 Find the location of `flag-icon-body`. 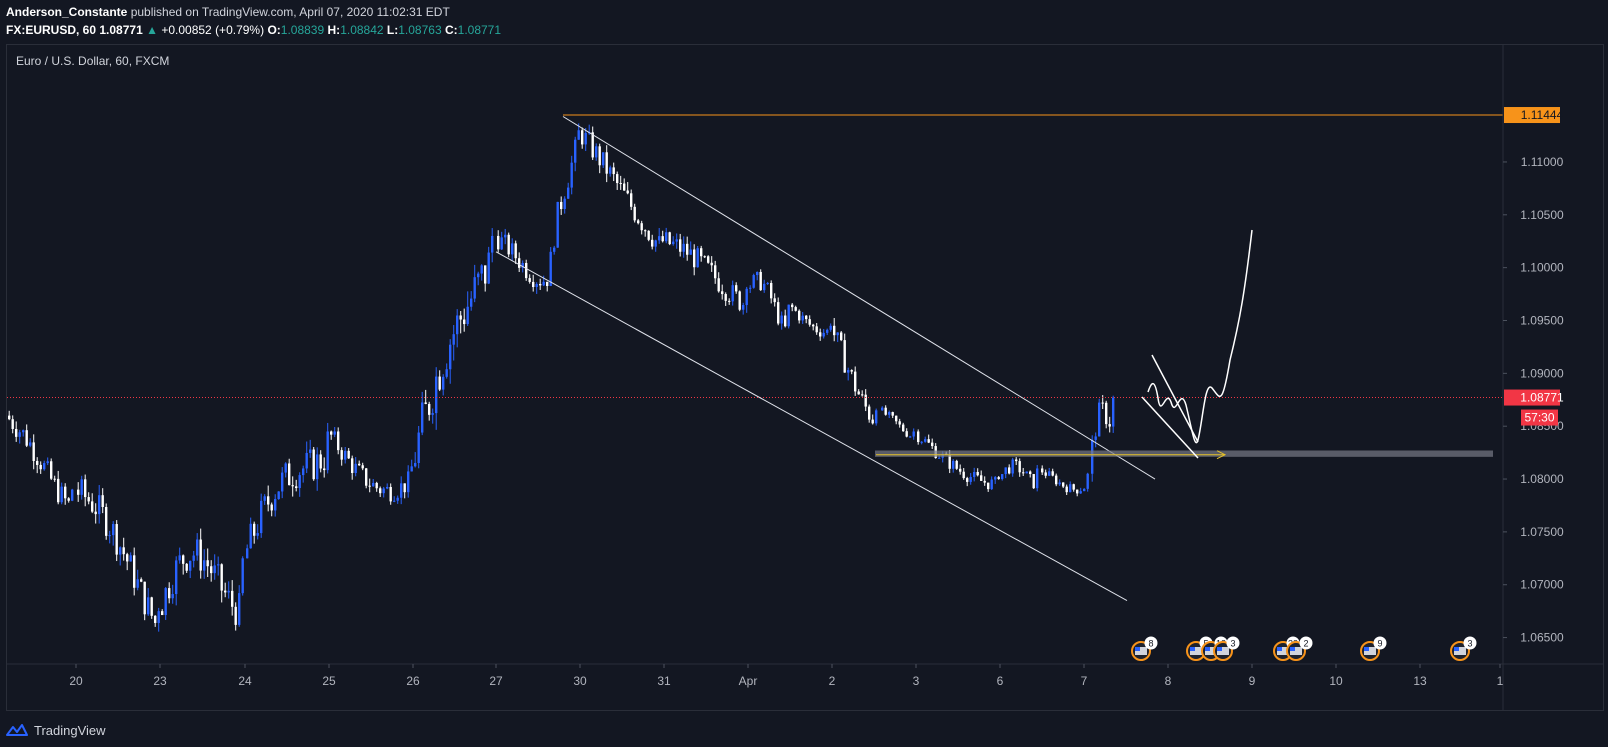

flag-icon-body is located at coordinates (1460, 651).